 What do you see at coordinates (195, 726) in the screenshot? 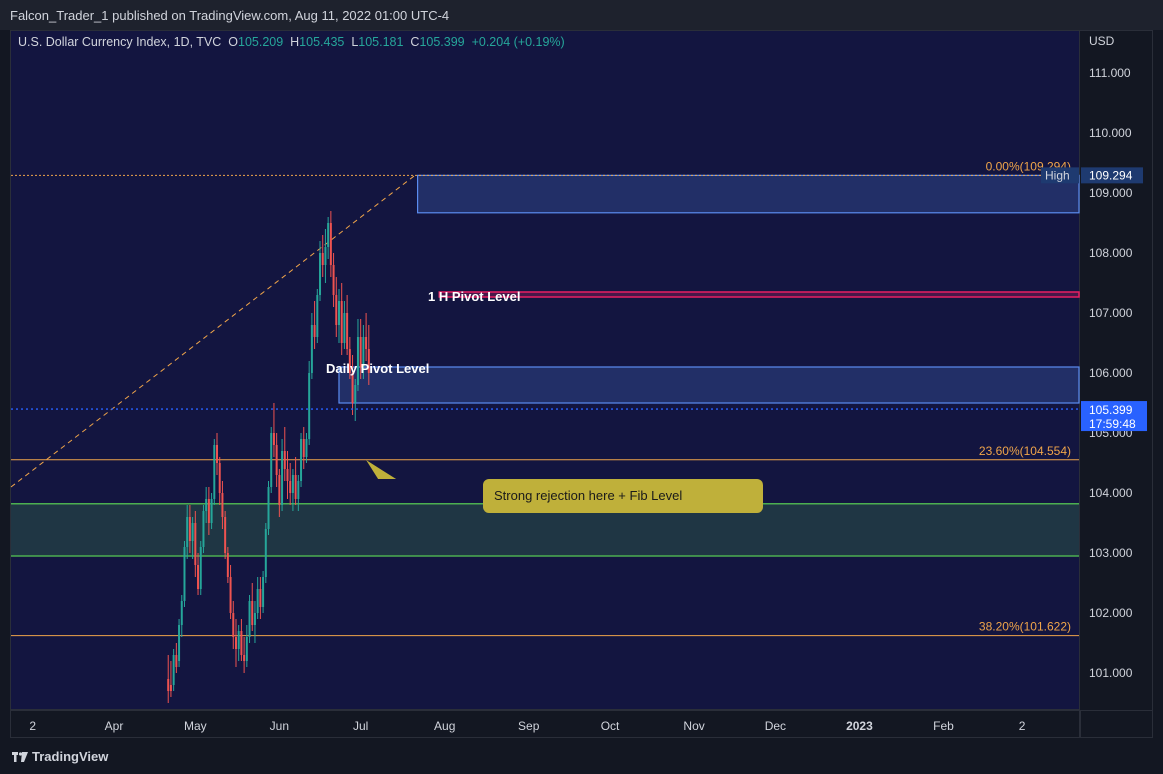
I see `time-tick-2: May` at bounding box center [195, 726].